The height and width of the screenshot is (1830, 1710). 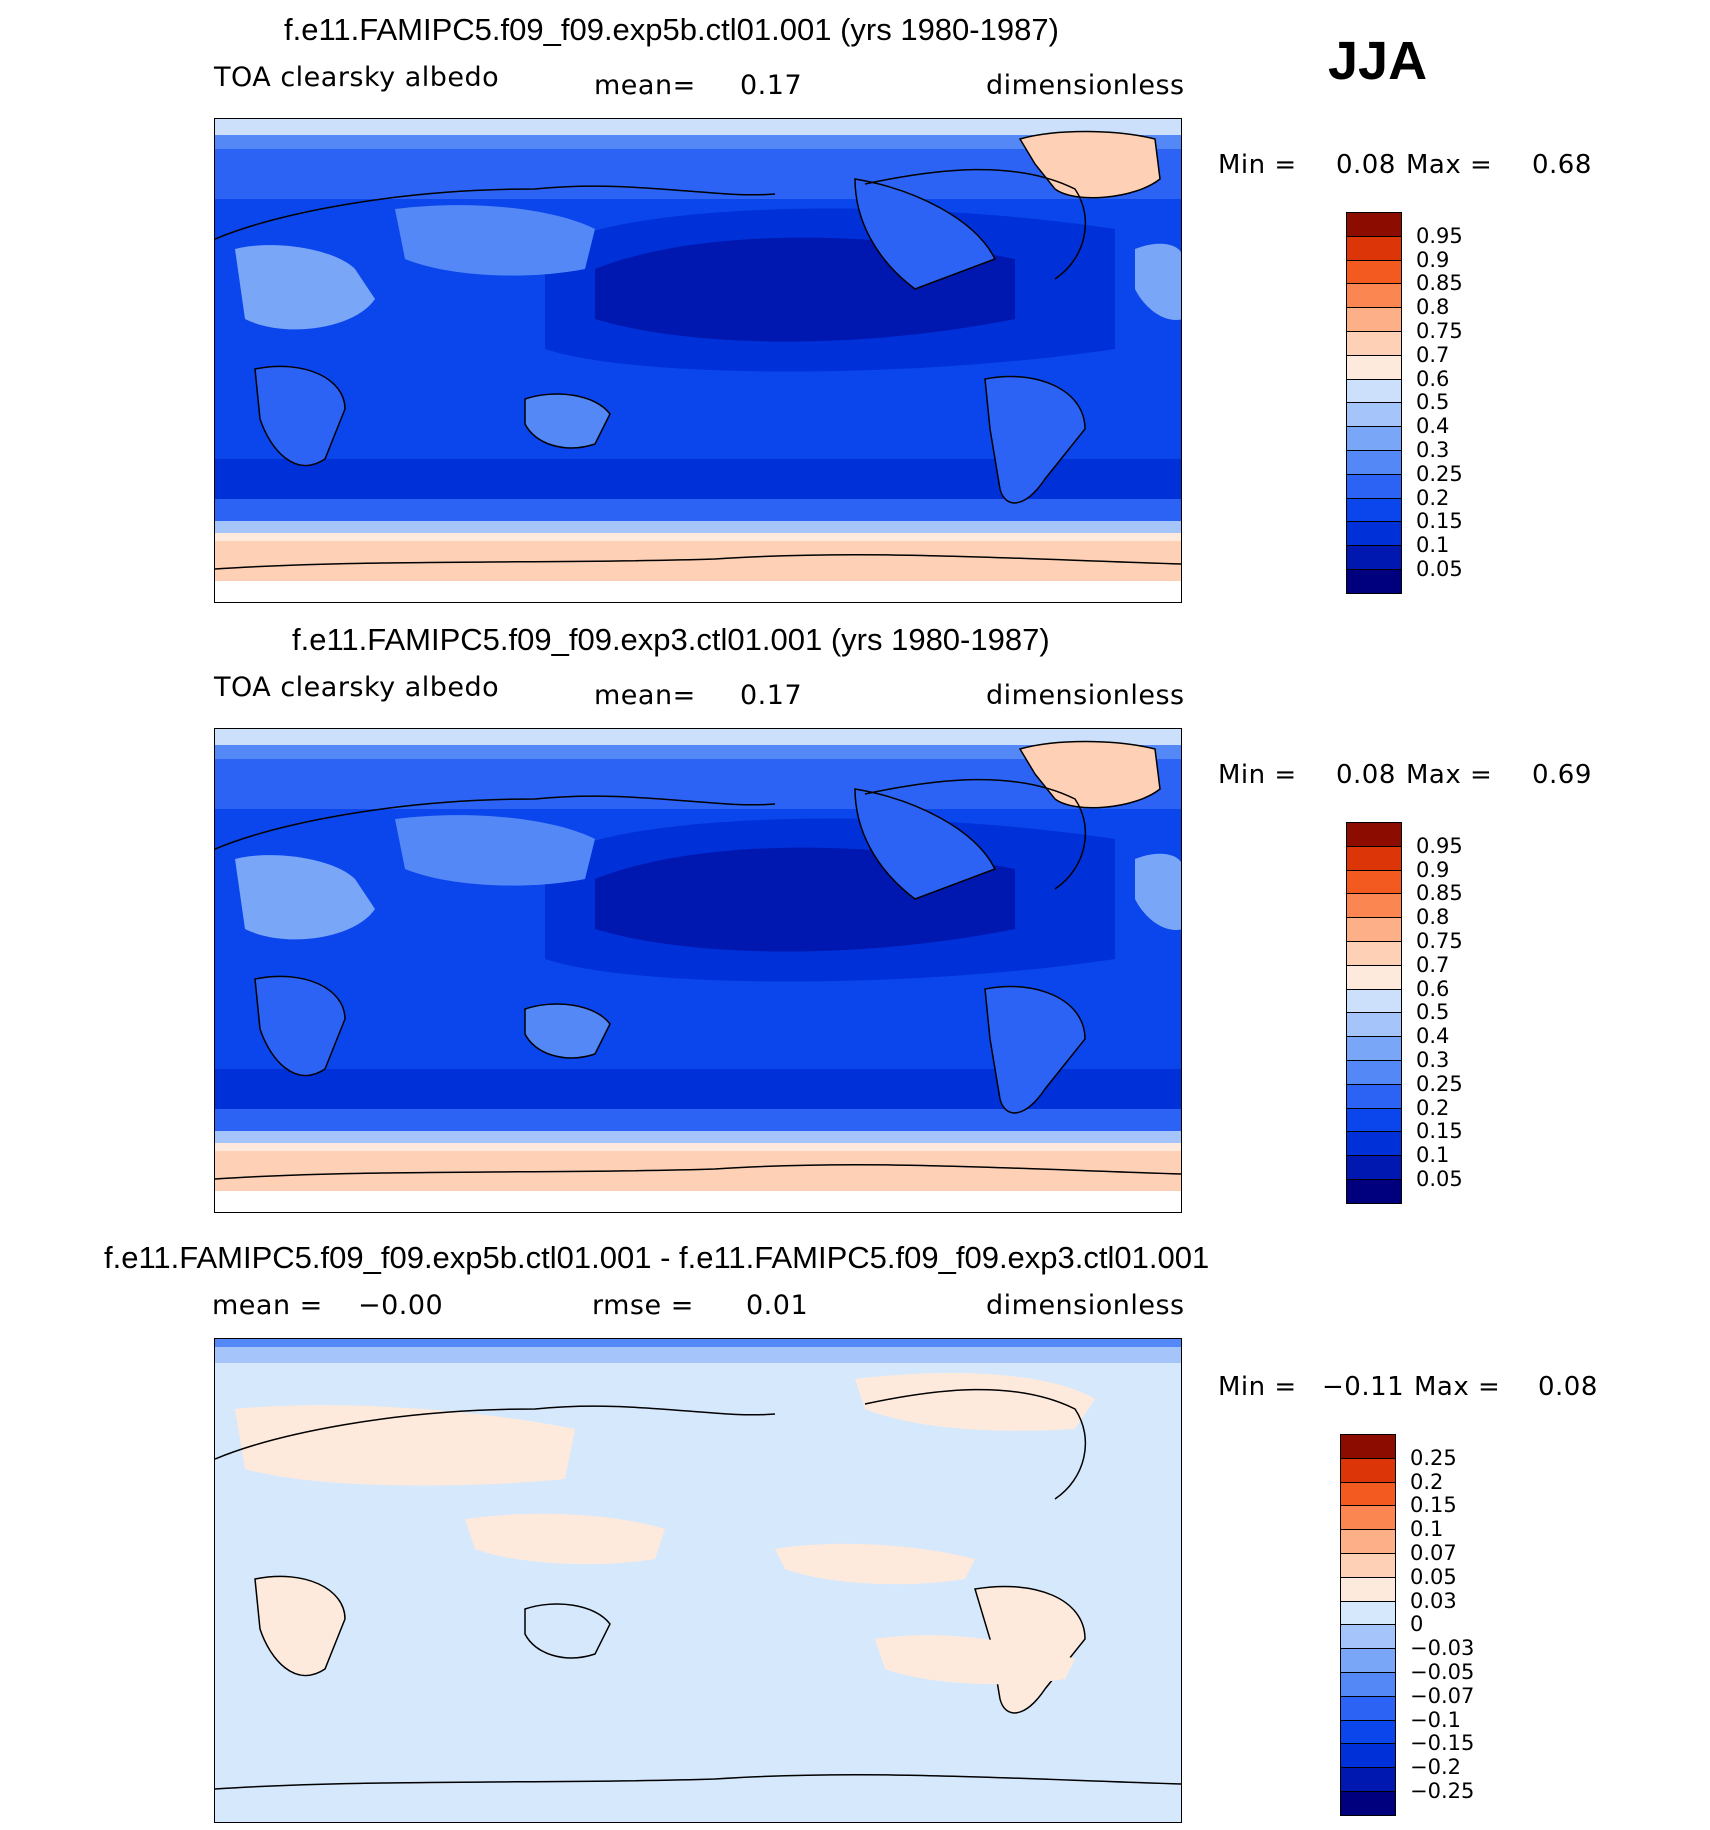 I want to click on colorbar-level-label: −0.05, so click(x=1442, y=1672).